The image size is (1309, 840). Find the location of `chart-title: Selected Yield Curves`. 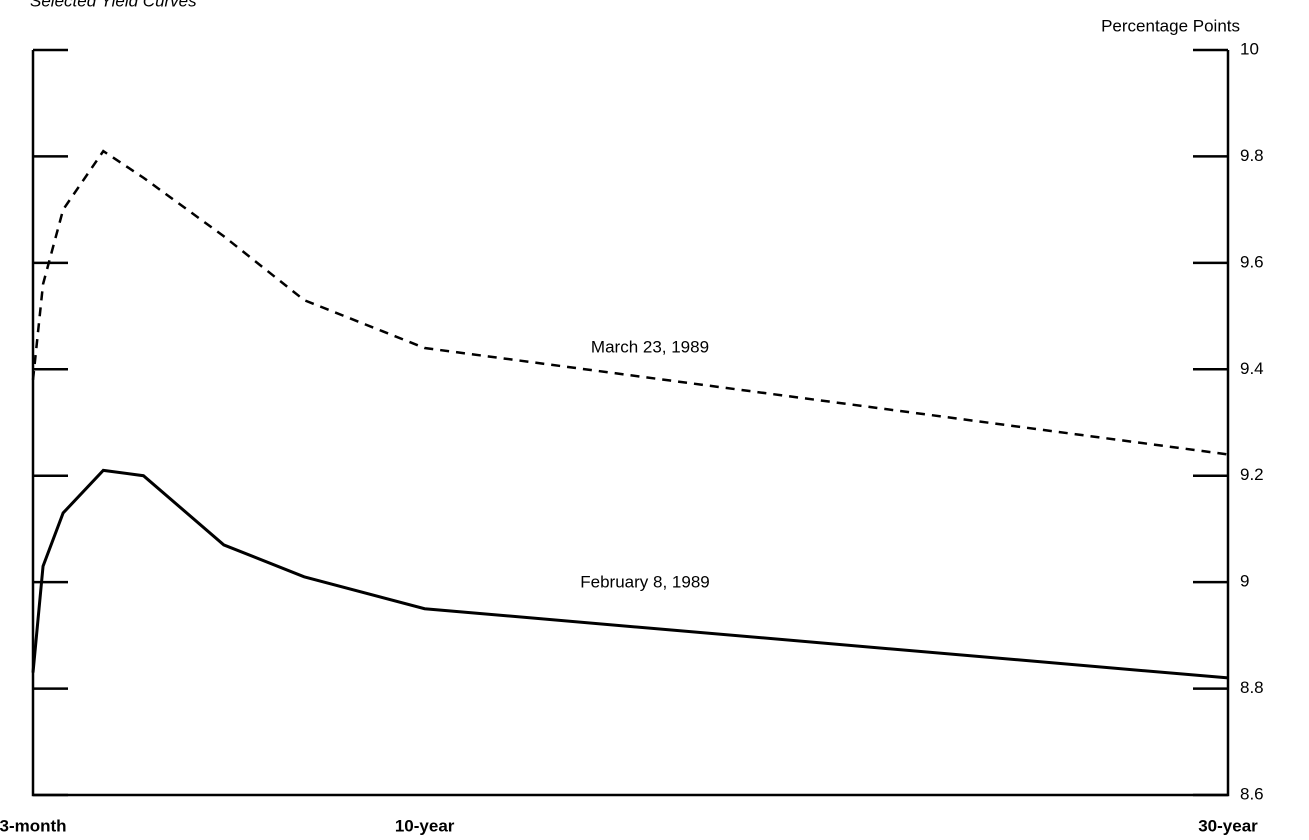

chart-title: Selected Yield Curves is located at coordinates (113, 5).